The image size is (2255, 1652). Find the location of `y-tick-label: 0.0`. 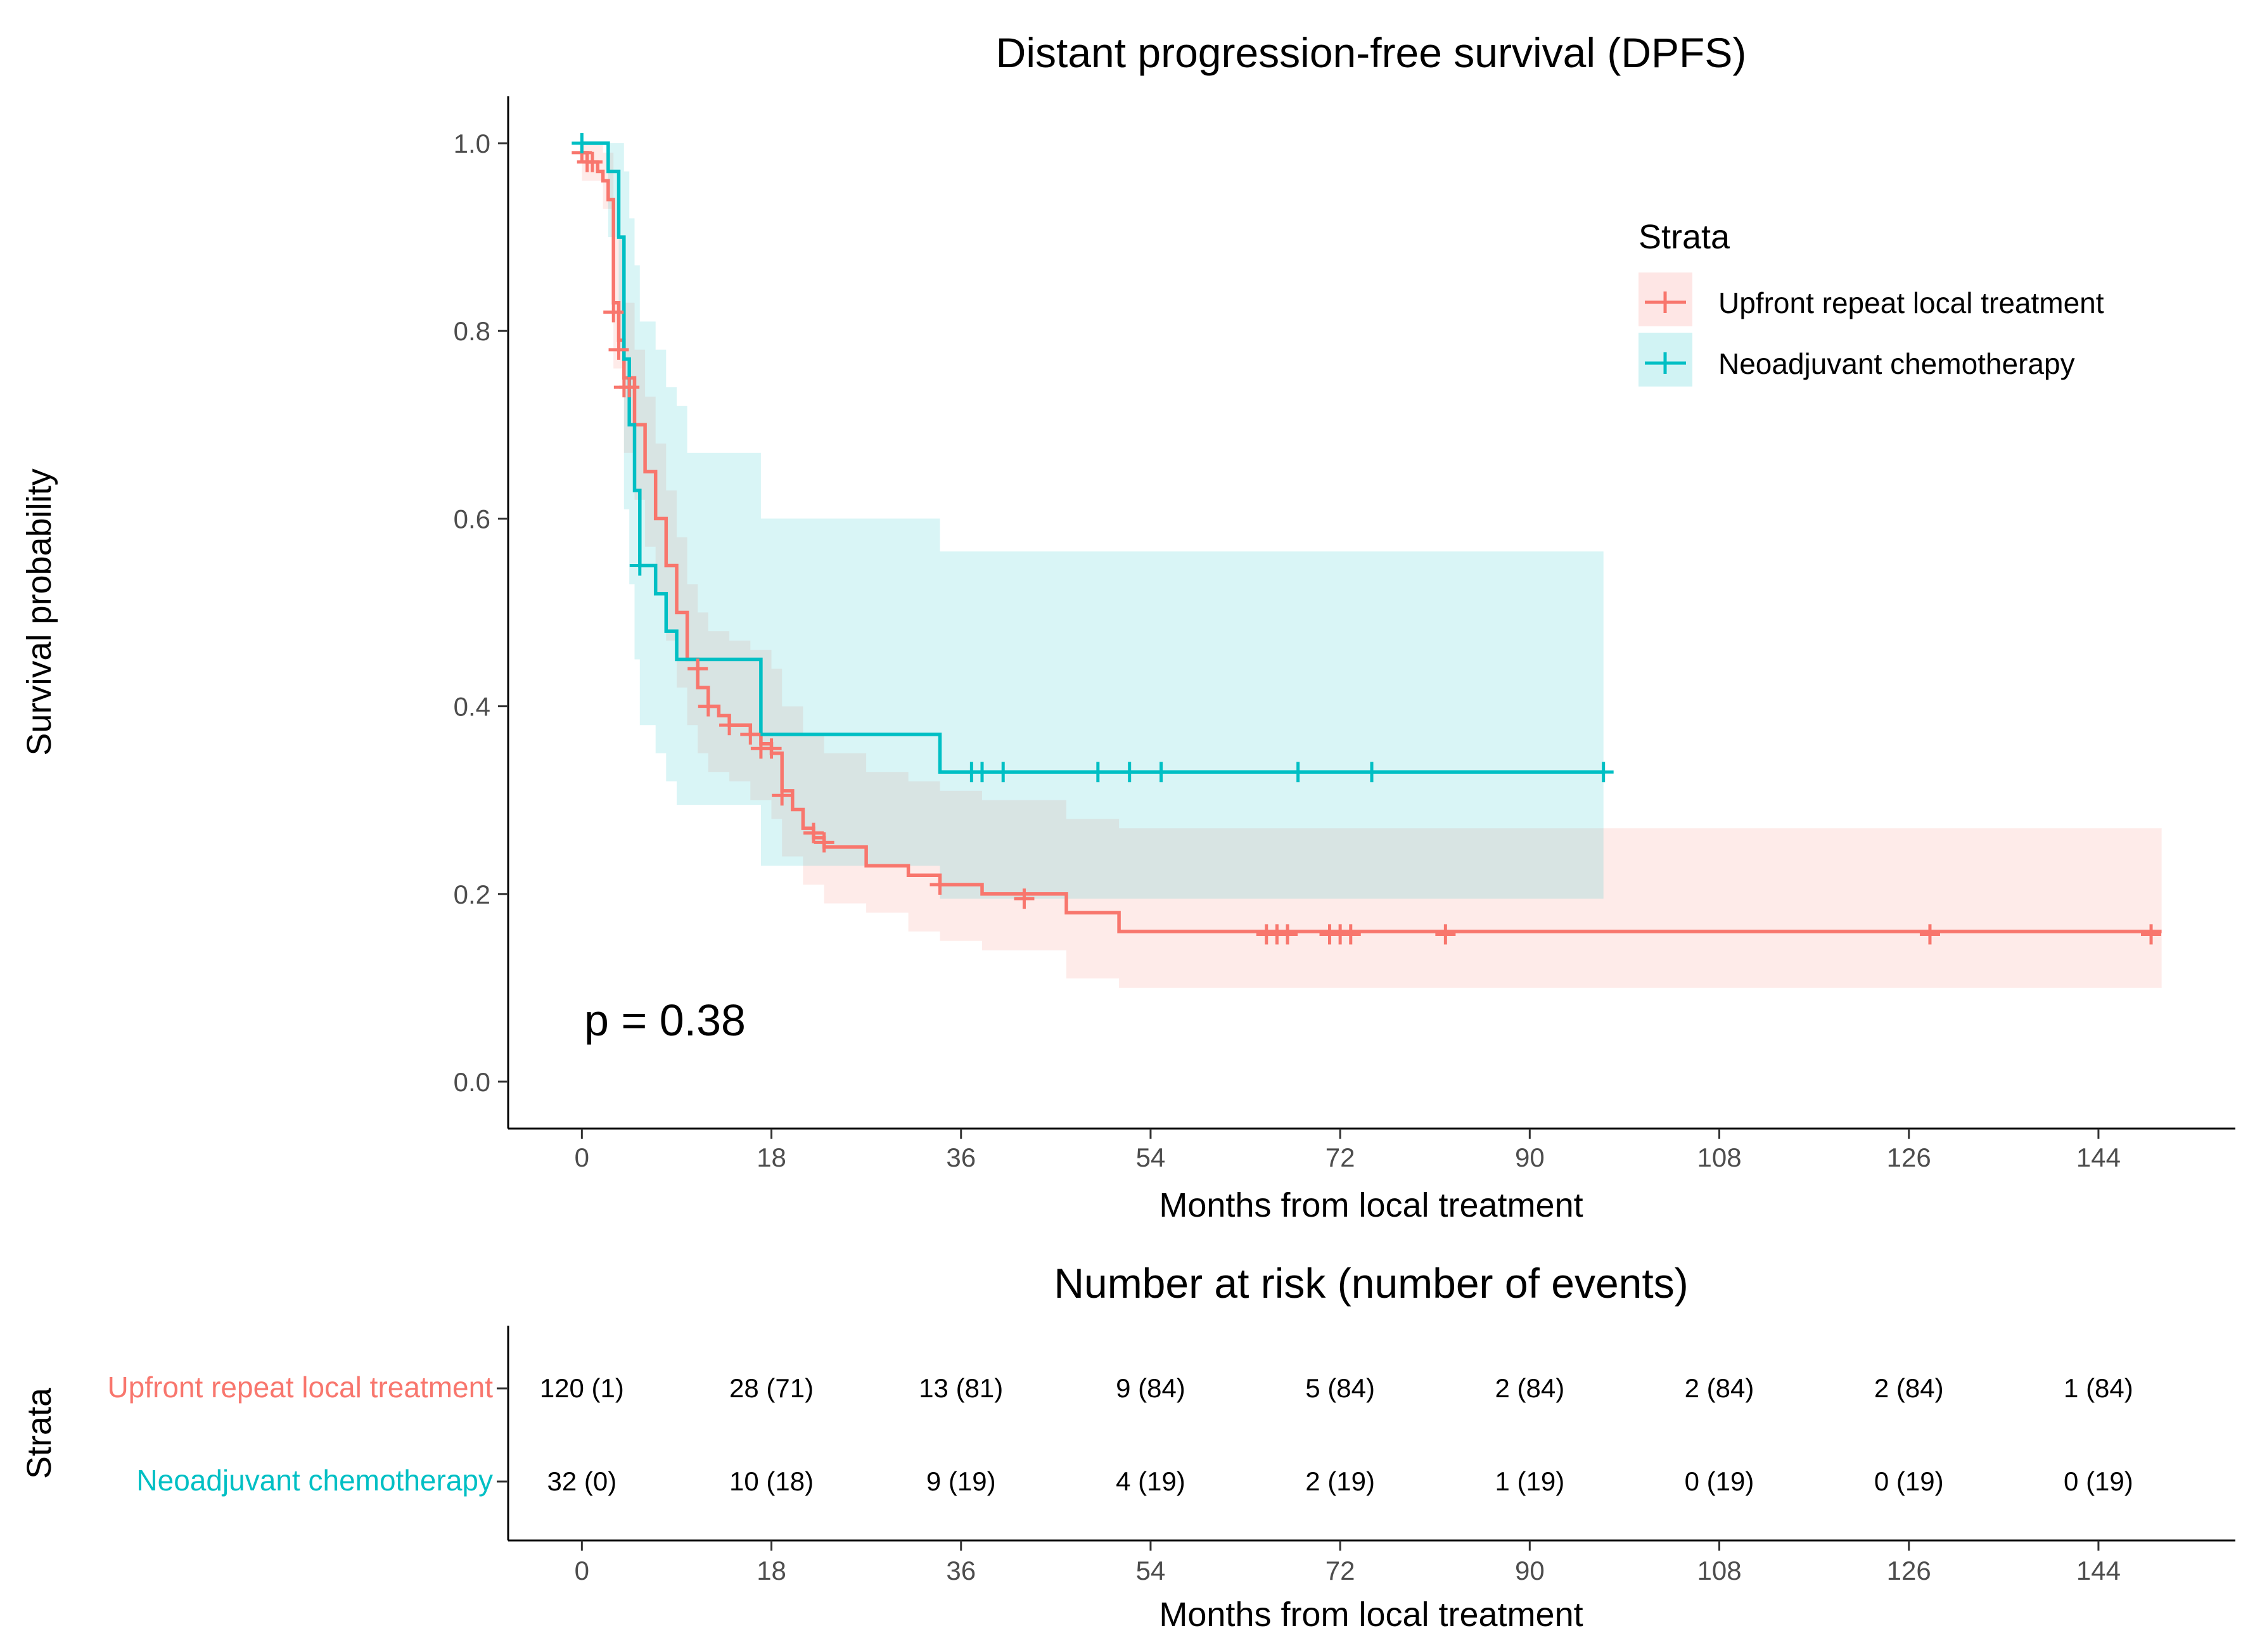

y-tick-label: 0.0 is located at coordinates (472, 1082).